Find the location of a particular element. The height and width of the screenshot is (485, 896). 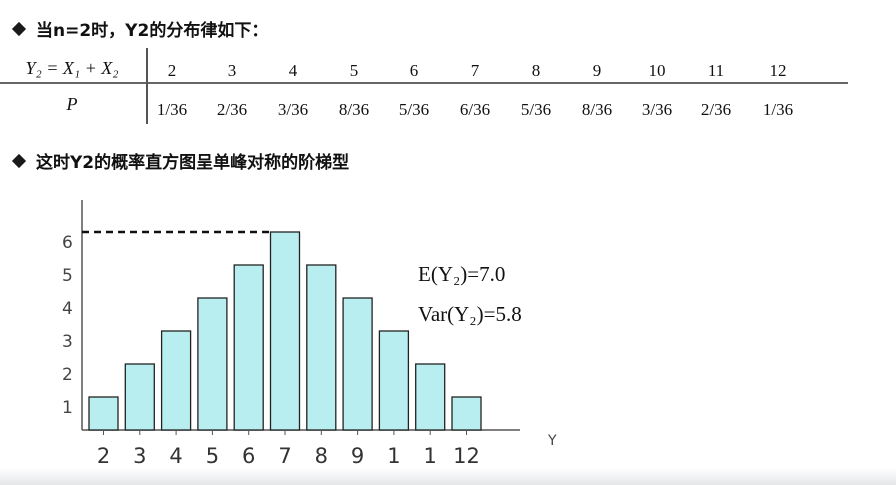

heading-2: 这时Y2的概率直方图呈单峰对称的阶梯型 is located at coordinates (180, 160).